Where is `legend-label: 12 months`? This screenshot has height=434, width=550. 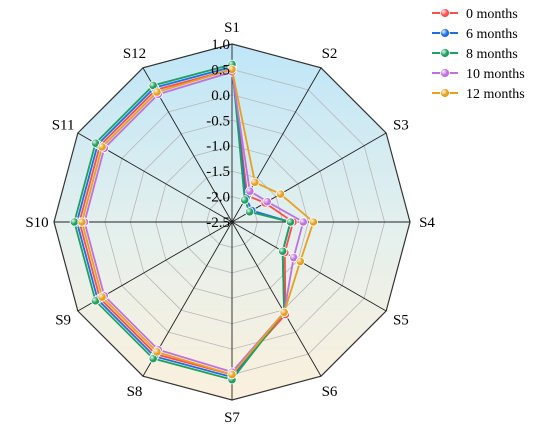
legend-label: 12 months is located at coordinates (495, 94).